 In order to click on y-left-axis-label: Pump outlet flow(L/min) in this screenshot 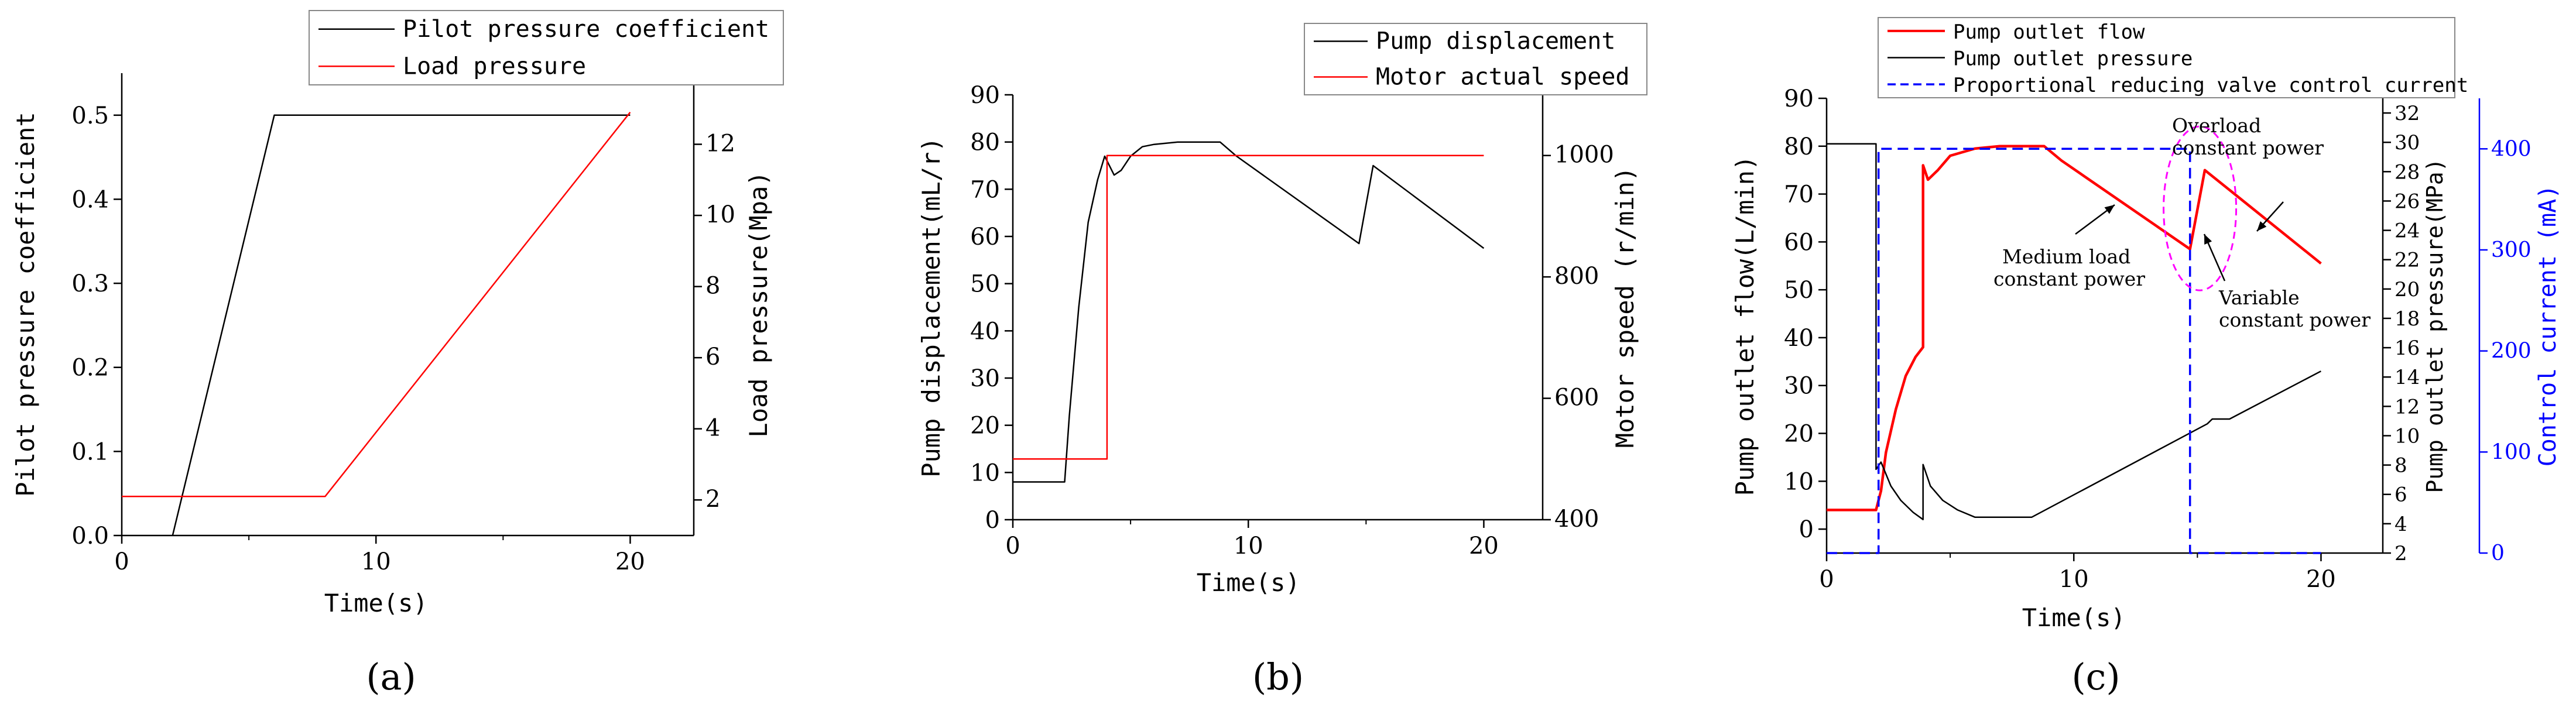, I will do `click(1745, 326)`.